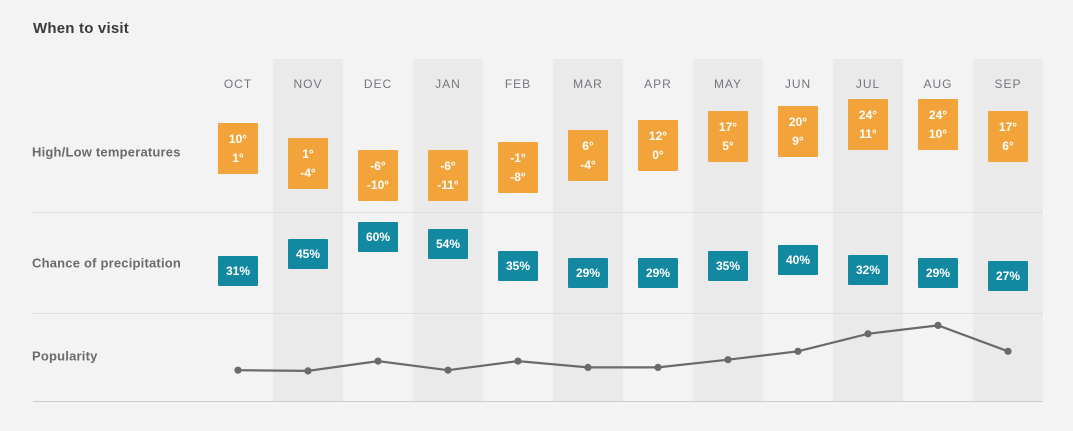  I want to click on precip-box-dec: 60%, so click(378, 237).